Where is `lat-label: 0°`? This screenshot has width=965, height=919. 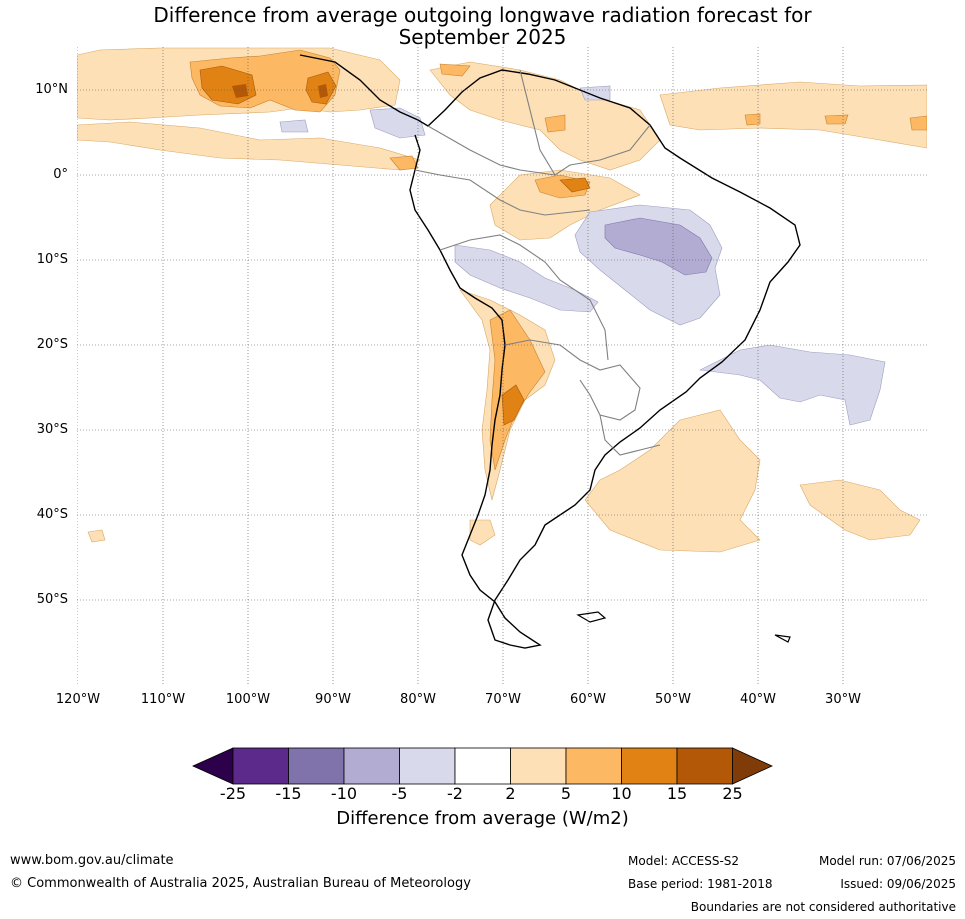 lat-label: 0° is located at coordinates (60, 174).